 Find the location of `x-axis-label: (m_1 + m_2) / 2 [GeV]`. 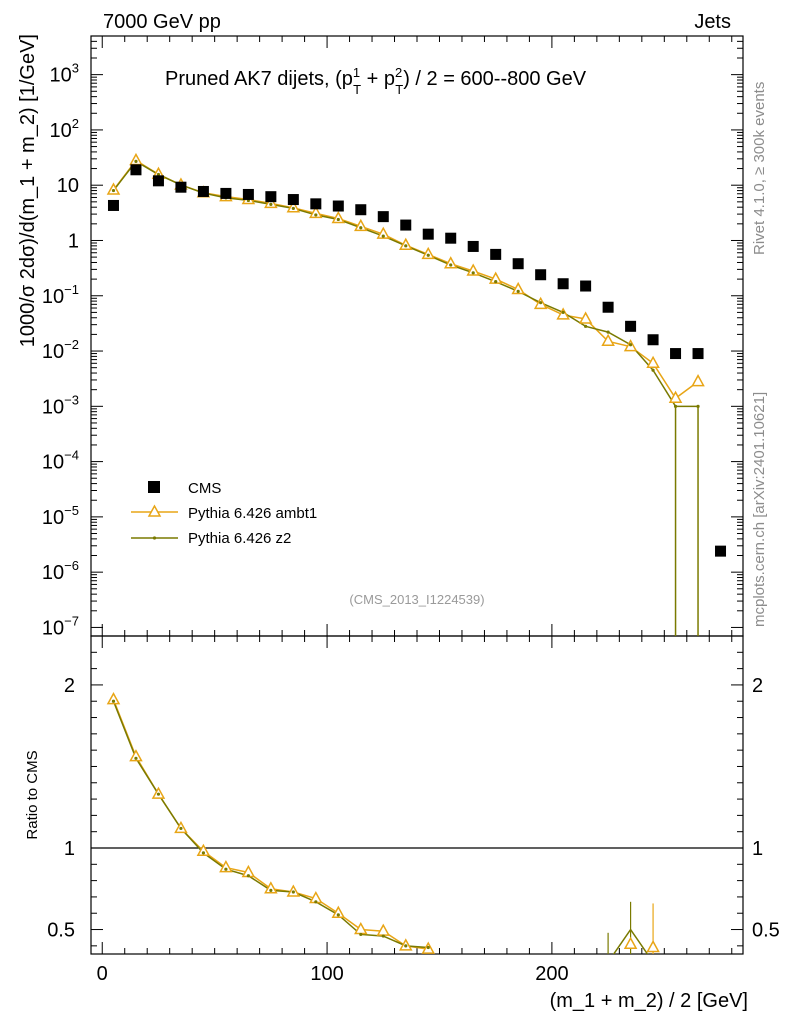

x-axis-label: (m_1 + m_2) / 2 [GeV] is located at coordinates (649, 1001).